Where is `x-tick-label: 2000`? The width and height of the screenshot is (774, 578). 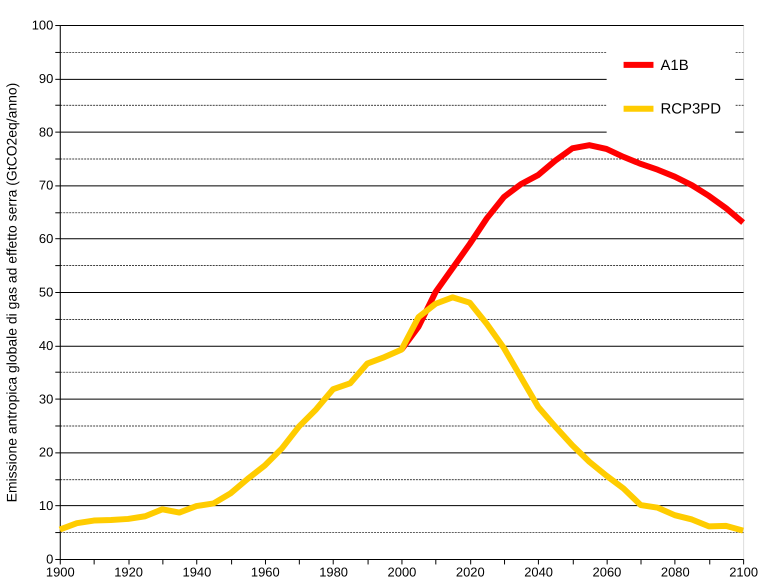
x-tick-label: 2000 is located at coordinates (402, 571).